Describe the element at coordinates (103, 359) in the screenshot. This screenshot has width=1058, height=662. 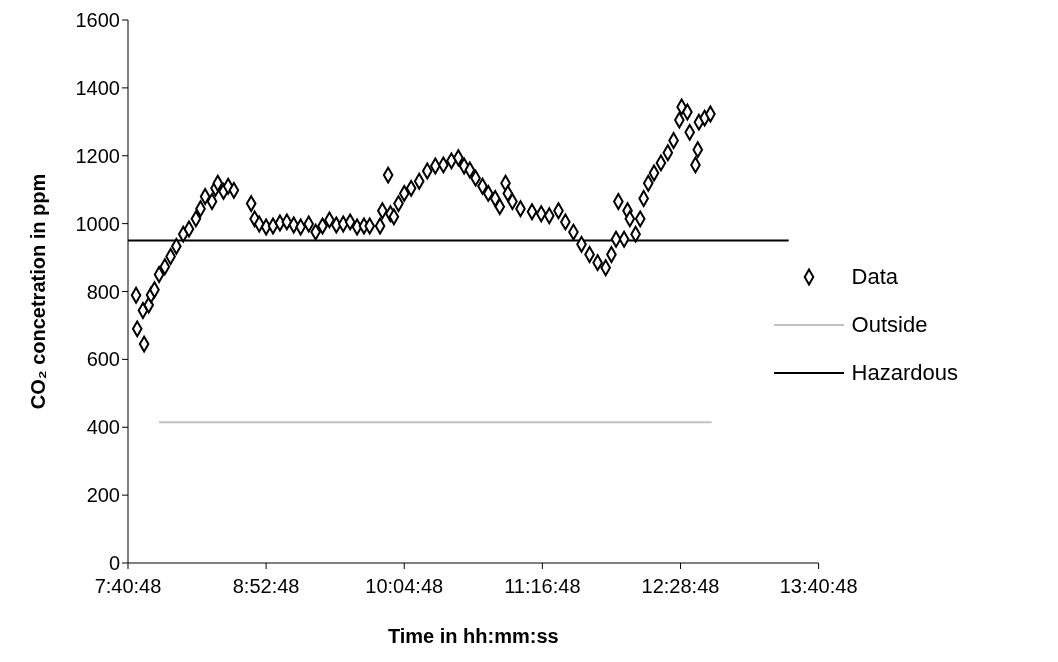
I see `y-tick-label: 600` at that location.